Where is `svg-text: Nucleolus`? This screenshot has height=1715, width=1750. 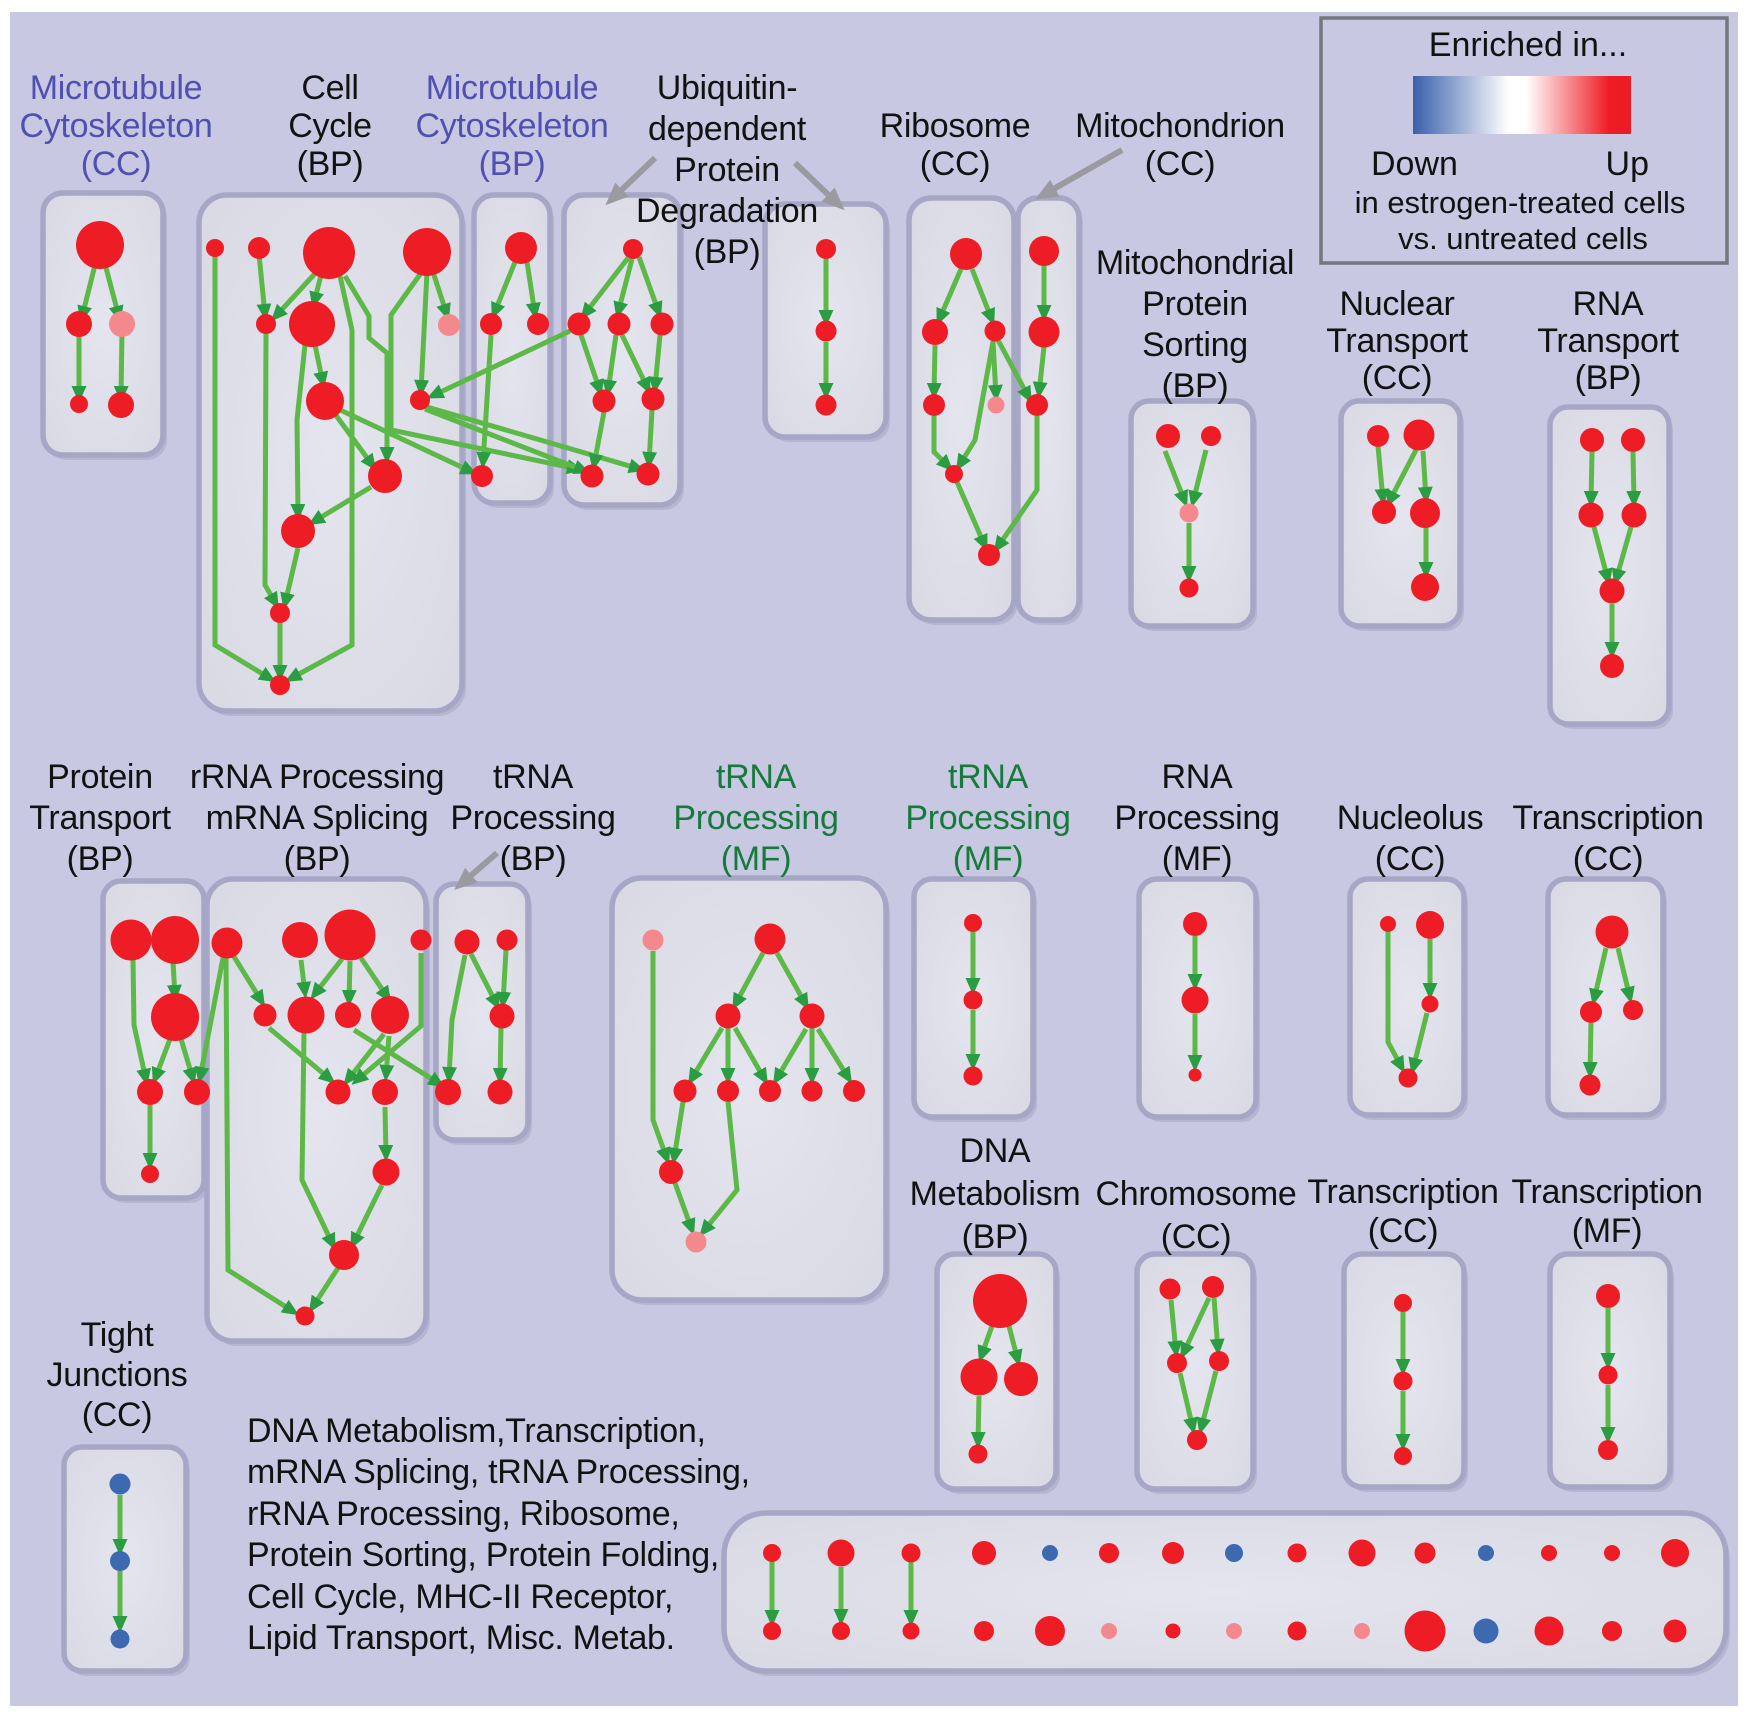 svg-text: Nucleolus is located at coordinates (1410, 818).